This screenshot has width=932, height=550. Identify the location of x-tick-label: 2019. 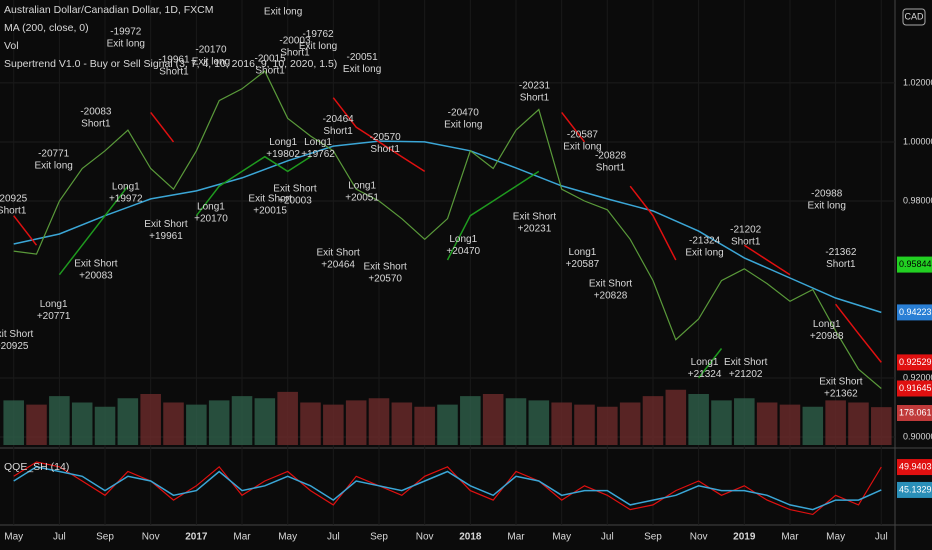
(744, 537).